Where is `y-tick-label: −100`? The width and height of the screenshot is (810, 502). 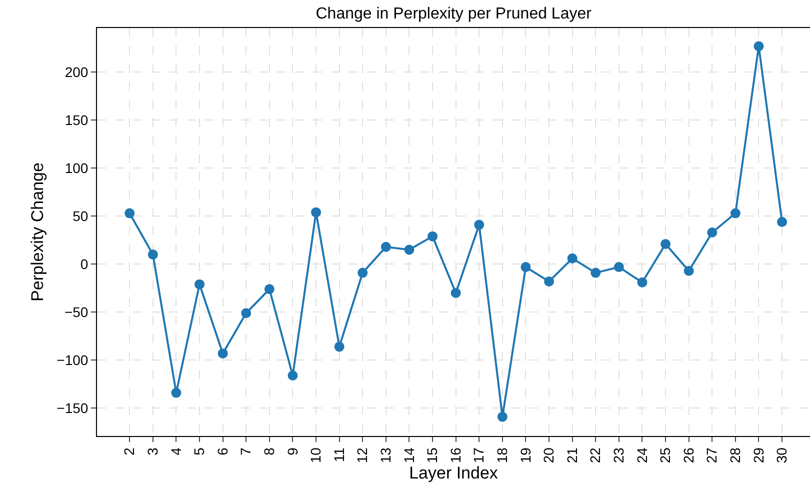 y-tick-label: −100 is located at coordinates (72, 360).